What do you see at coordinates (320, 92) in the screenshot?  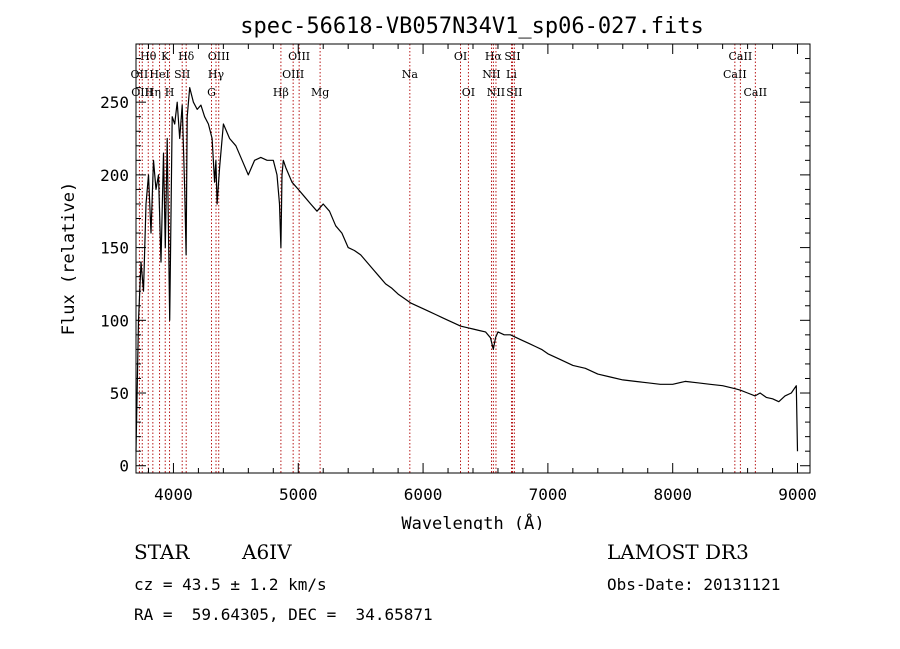 I see `line-label: Mg` at bounding box center [320, 92].